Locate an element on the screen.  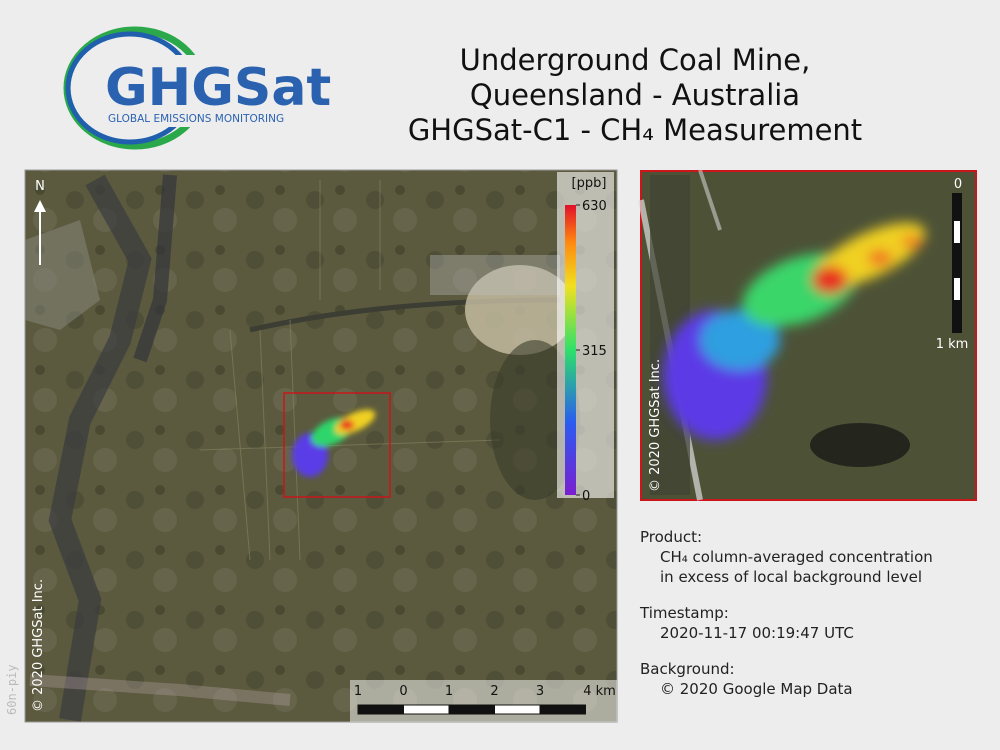
info-text: in excess of local background level is located at coordinates (791, 577).